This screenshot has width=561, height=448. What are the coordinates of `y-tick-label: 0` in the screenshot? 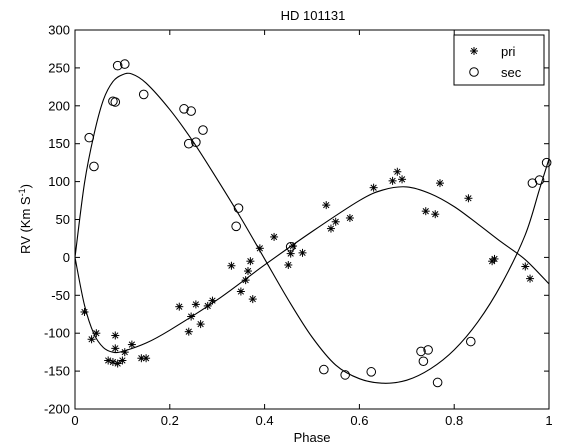 It's located at (66, 257).